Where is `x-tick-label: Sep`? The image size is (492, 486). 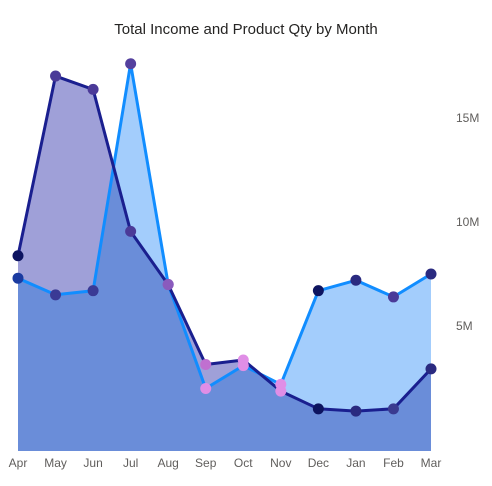
x-tick-label: Sep is located at coordinates (206, 463).